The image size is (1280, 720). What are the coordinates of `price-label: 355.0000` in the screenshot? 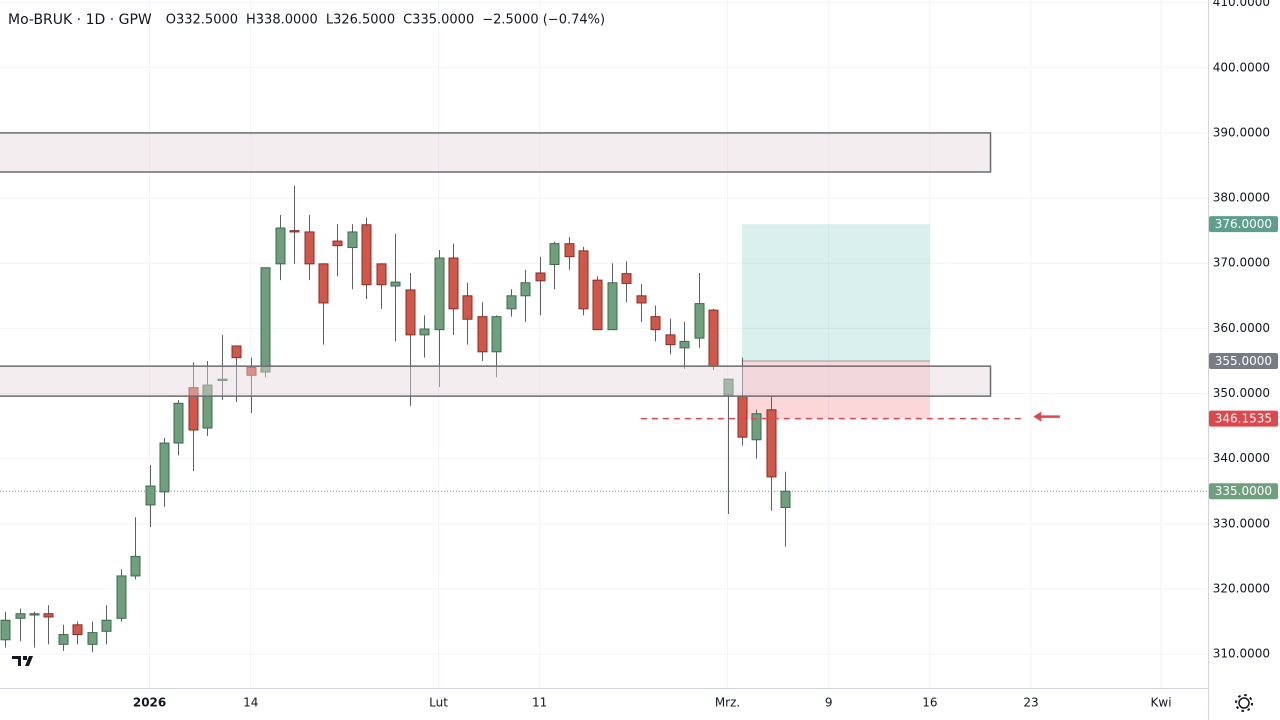 It's located at (1243, 361).